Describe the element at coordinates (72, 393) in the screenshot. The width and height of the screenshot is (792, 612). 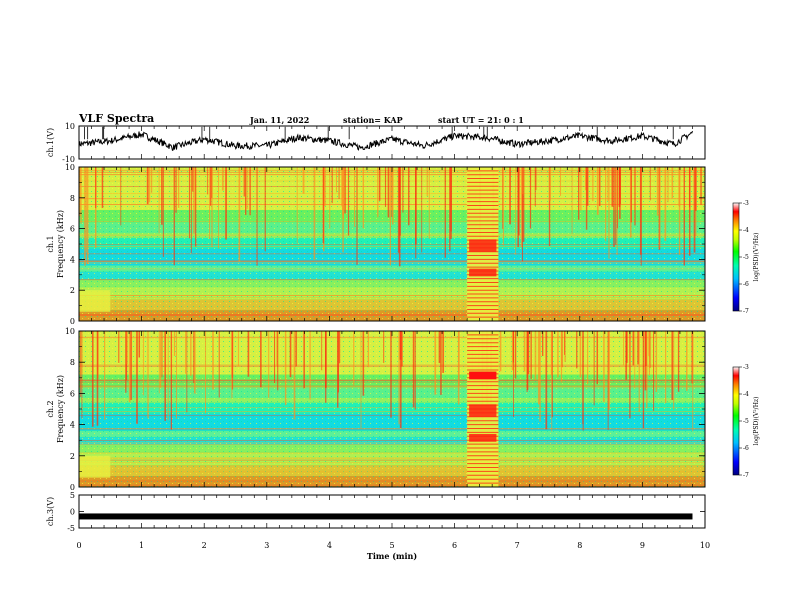
I see `spectrogram-2-ytick-label: 6` at that location.